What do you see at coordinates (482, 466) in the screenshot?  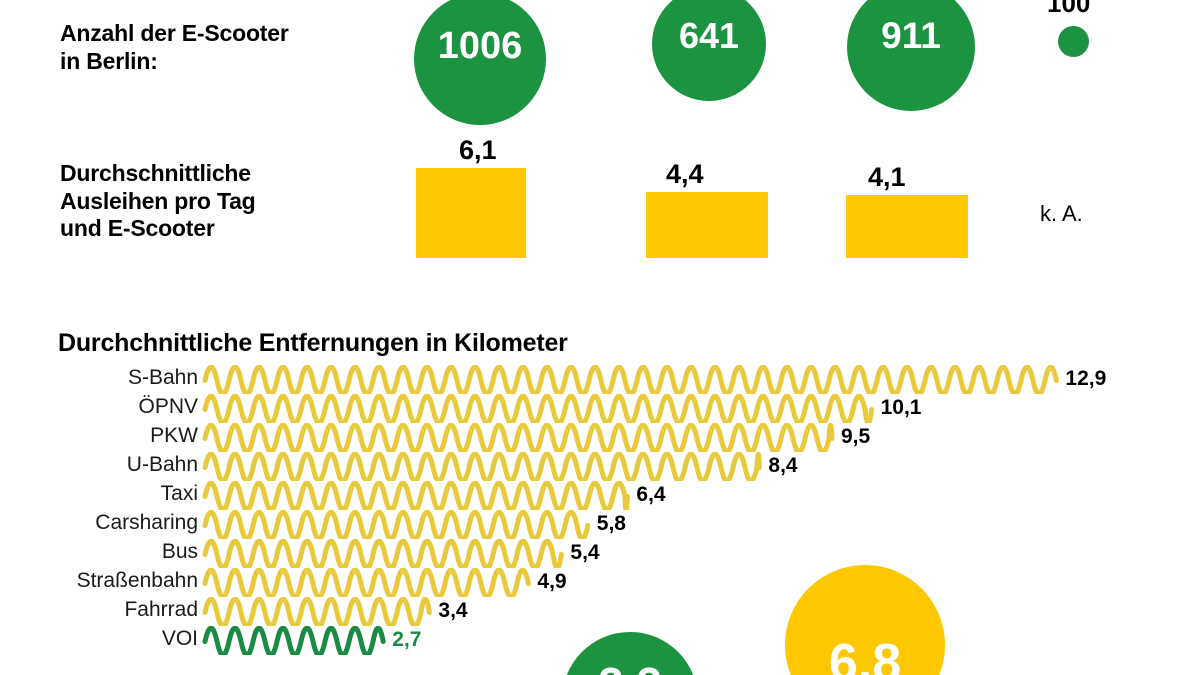 I see `wave-bar-u-bahn` at bounding box center [482, 466].